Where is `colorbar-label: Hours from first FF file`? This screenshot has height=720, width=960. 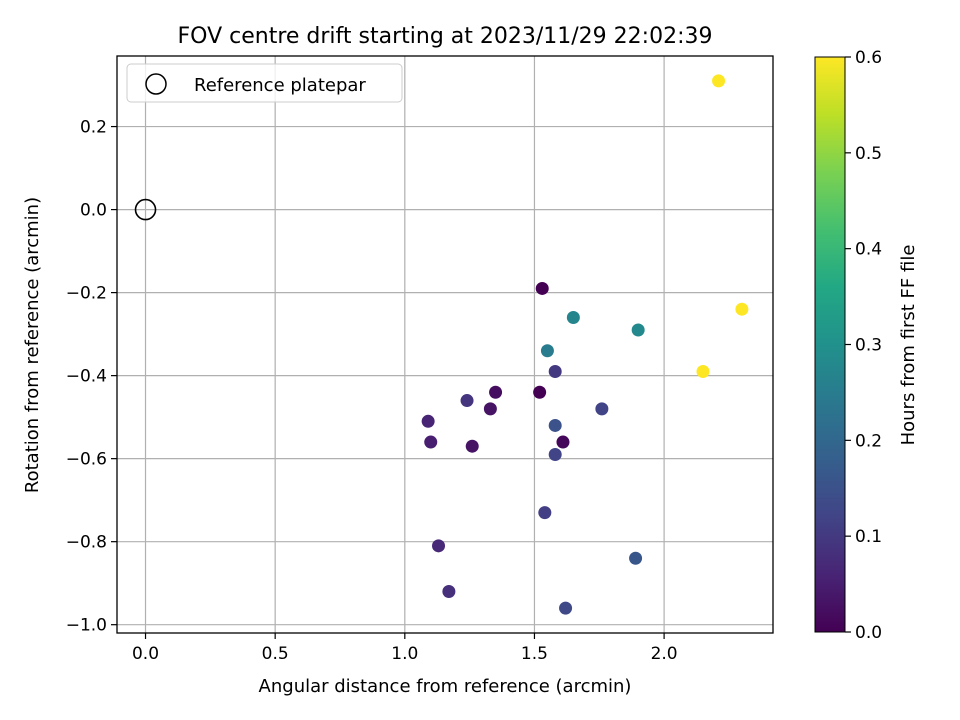
colorbar-label: Hours from first FF file is located at coordinates (908, 345).